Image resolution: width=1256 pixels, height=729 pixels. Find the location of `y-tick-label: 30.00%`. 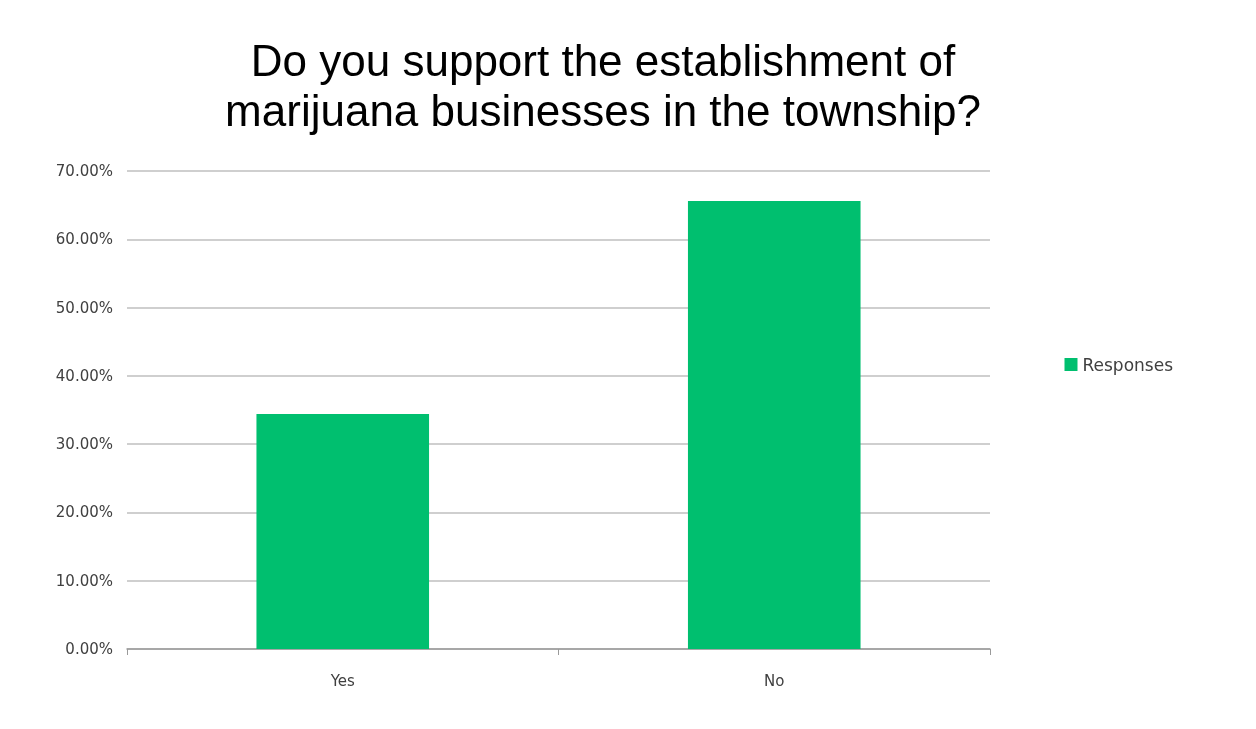

y-tick-label: 30.00% is located at coordinates (84, 444).